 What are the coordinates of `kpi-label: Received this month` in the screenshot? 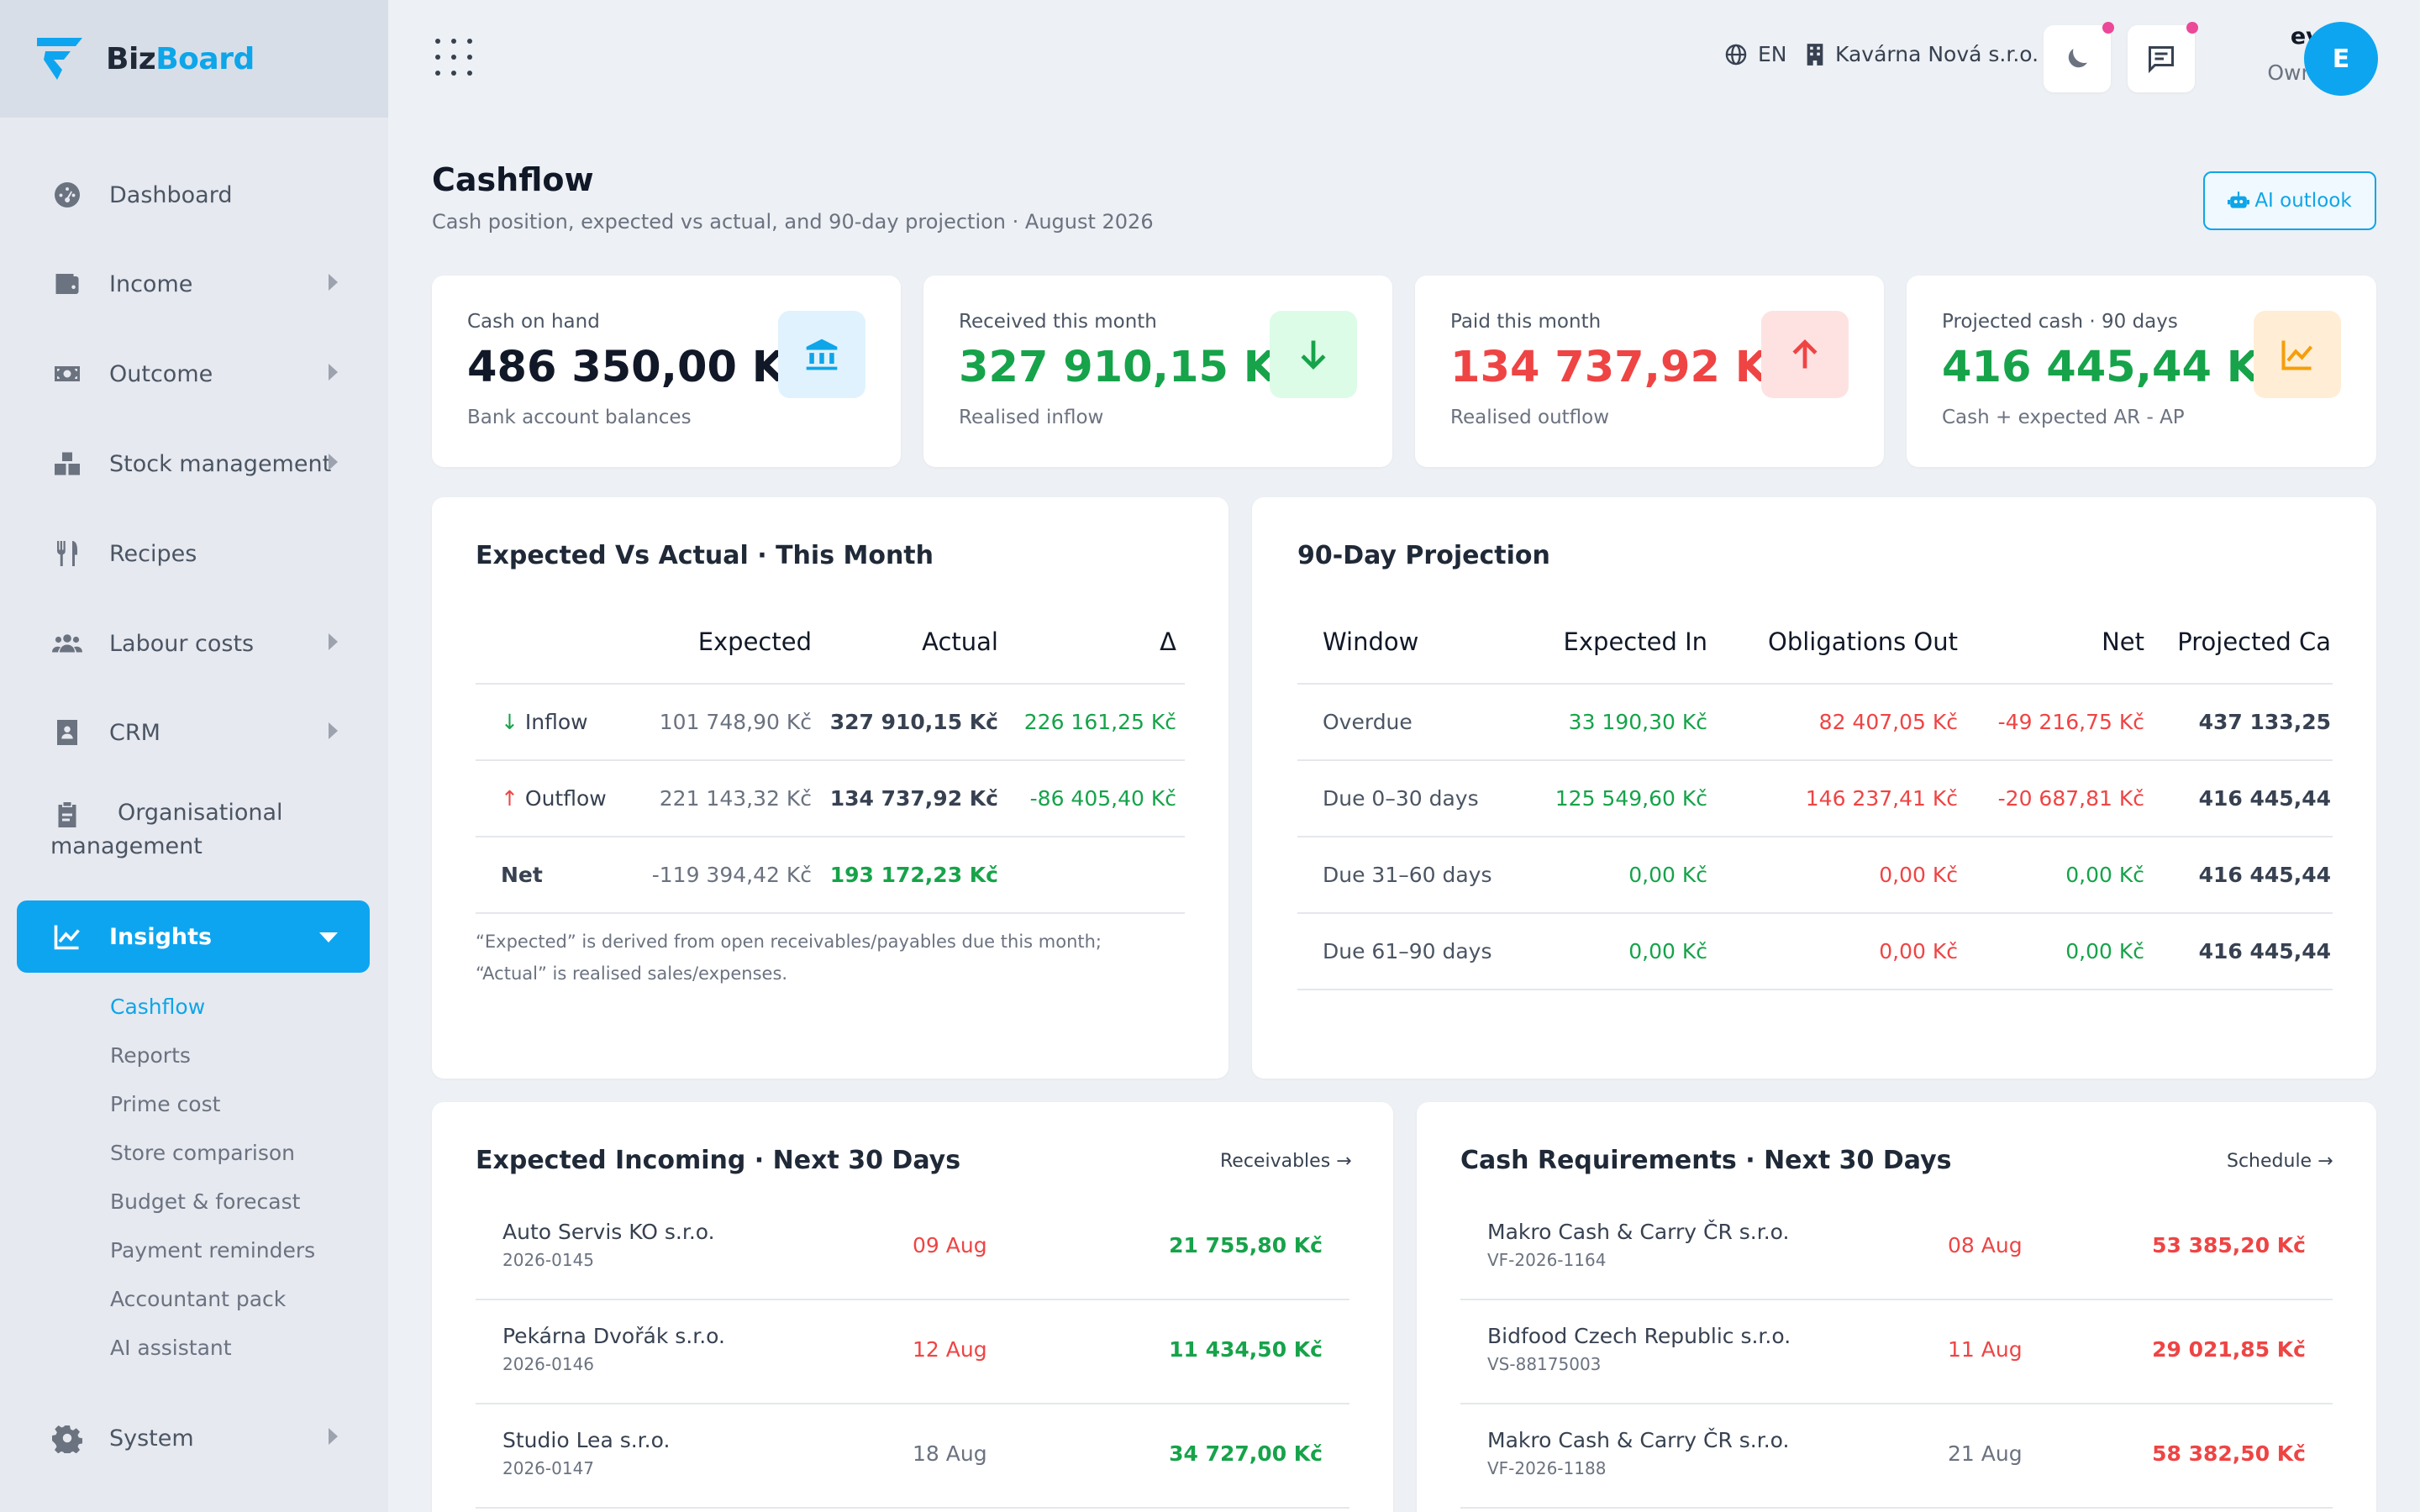 It's located at (1058, 322).